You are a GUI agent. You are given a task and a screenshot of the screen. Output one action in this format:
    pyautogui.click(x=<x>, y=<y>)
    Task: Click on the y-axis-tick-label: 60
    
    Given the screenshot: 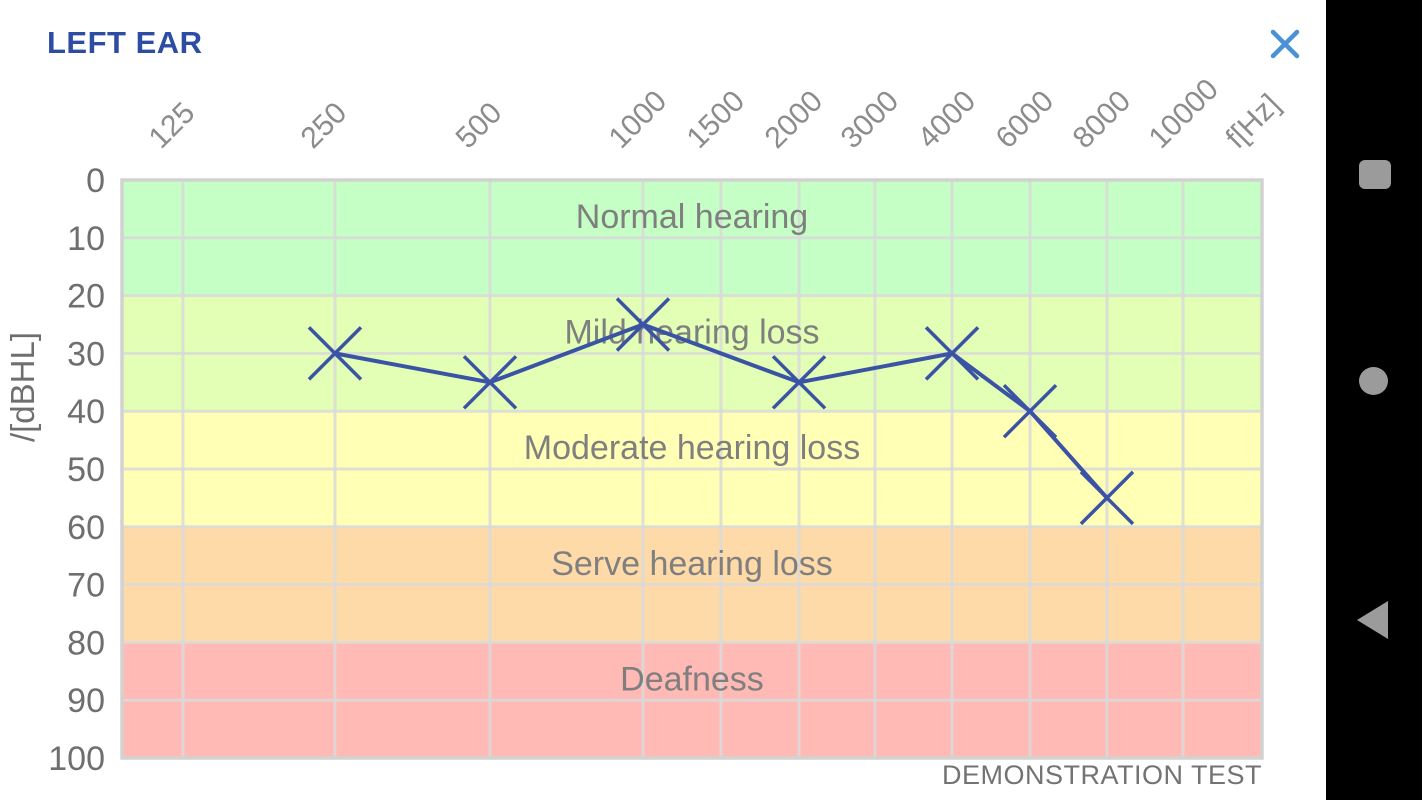 What is the action you would take?
    pyautogui.click(x=86, y=528)
    